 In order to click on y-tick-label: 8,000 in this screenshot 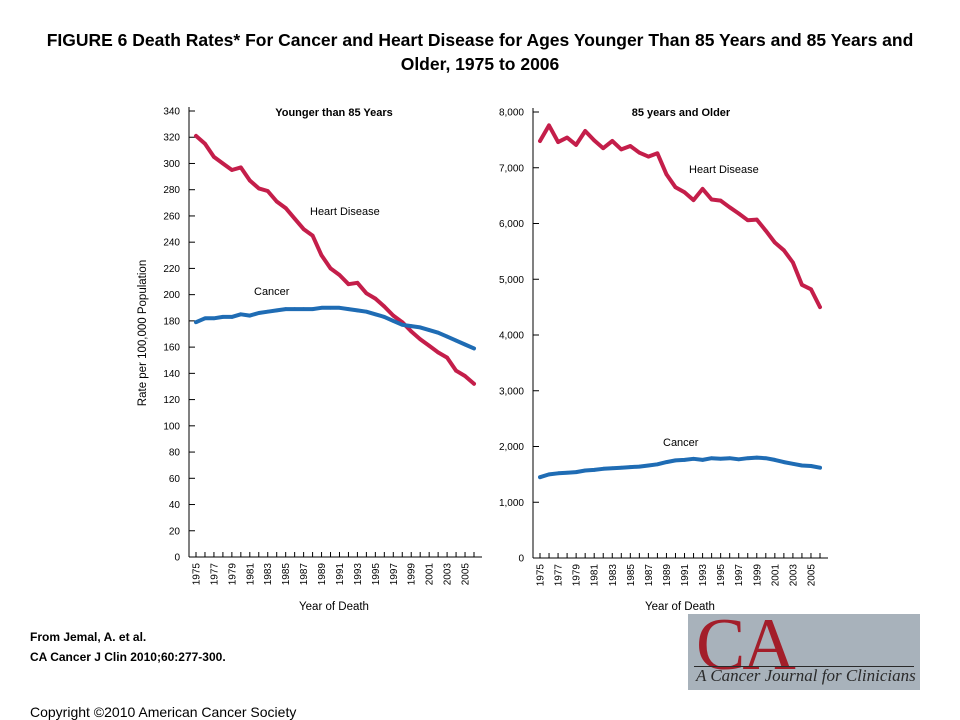, I will do `click(511, 113)`.